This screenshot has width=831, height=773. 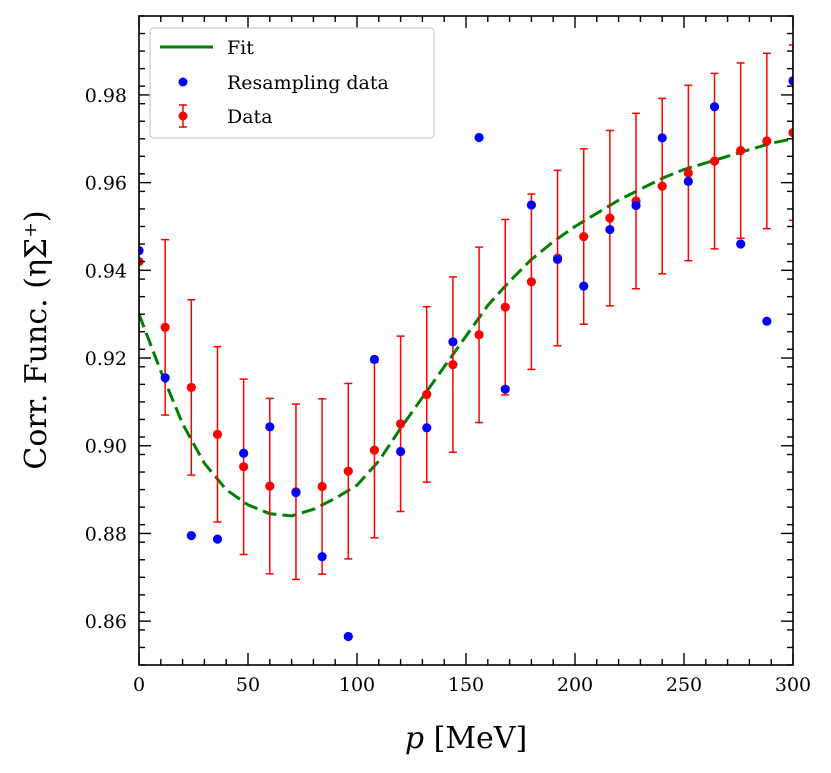 I want to click on x-tick-label: 300, so click(x=793, y=685).